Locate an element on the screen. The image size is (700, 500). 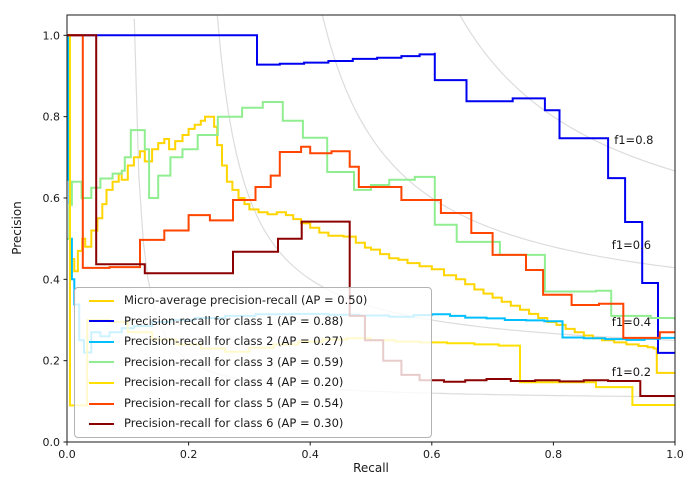
x-tick-label: 0.6 is located at coordinates (432, 454).